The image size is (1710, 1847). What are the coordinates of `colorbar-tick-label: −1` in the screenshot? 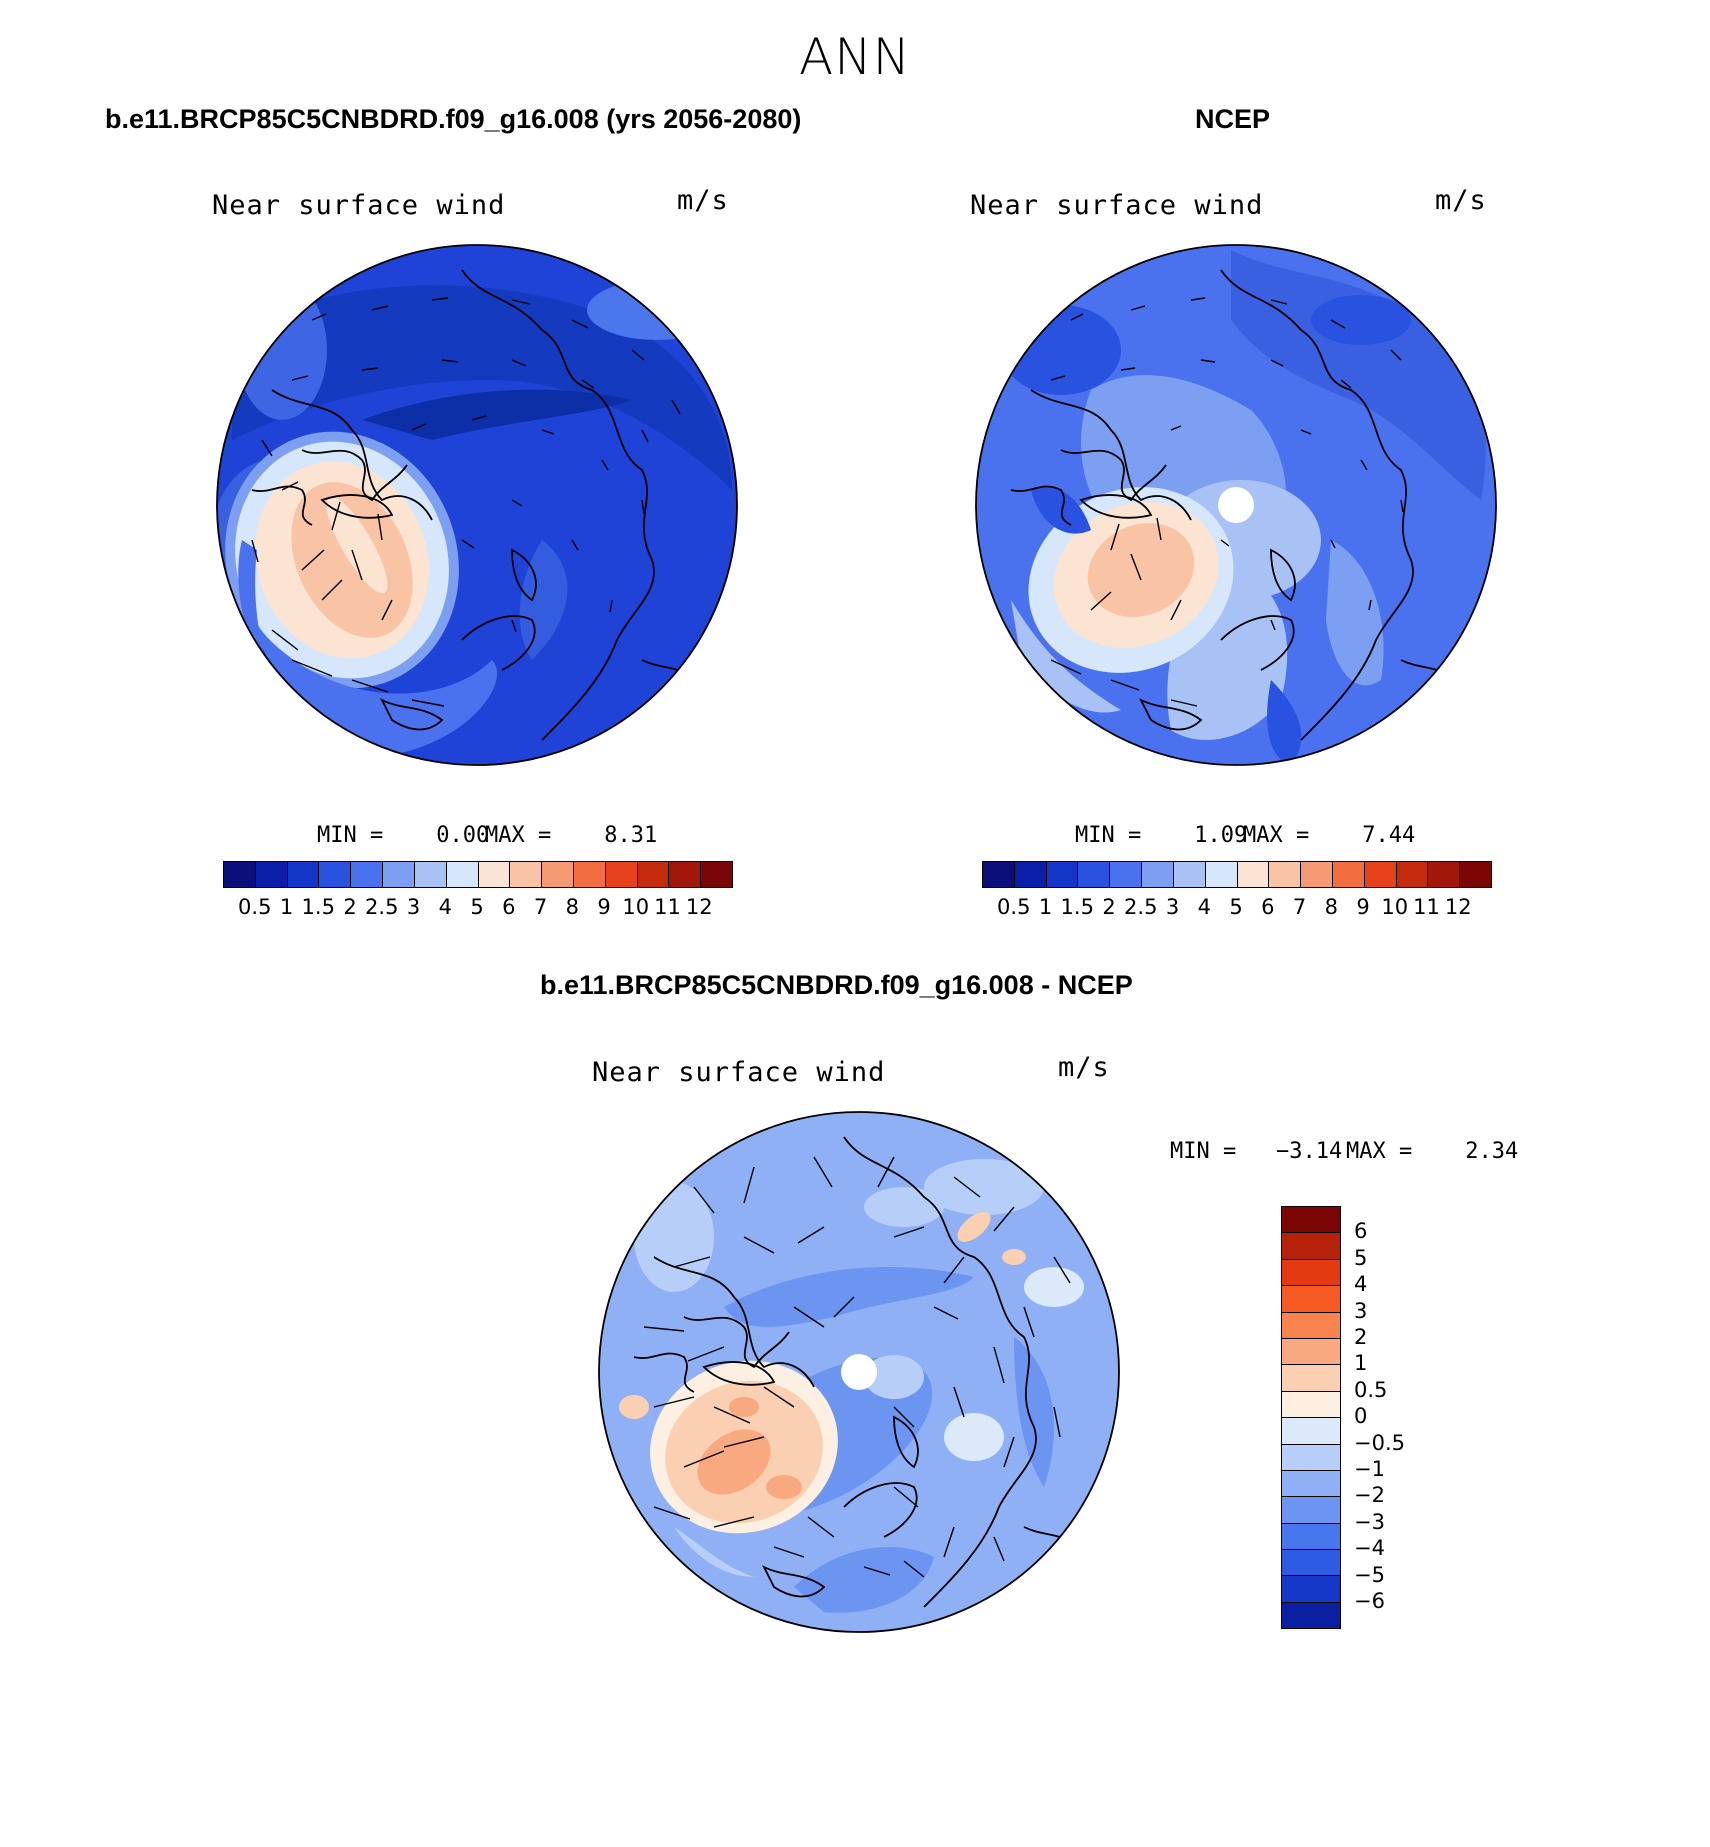 It's located at (1369, 1469).